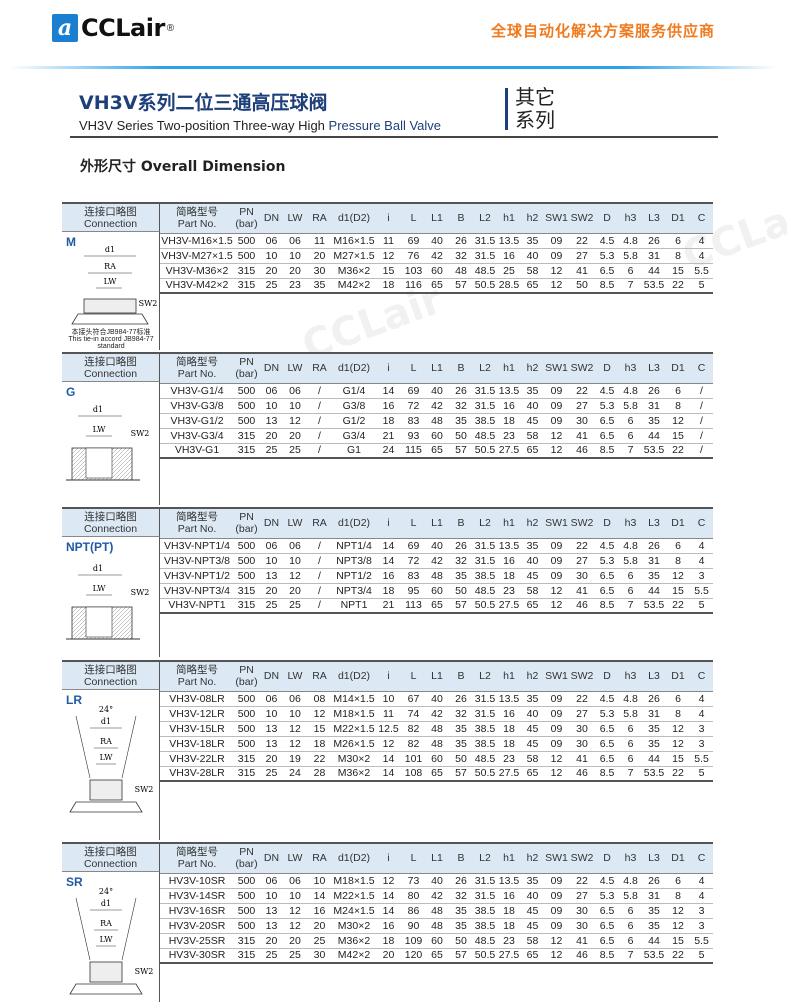 The image size is (787, 1007). Describe the element at coordinates (535, 109) in the screenshot. I see `category-label: 其它 系列` at that location.